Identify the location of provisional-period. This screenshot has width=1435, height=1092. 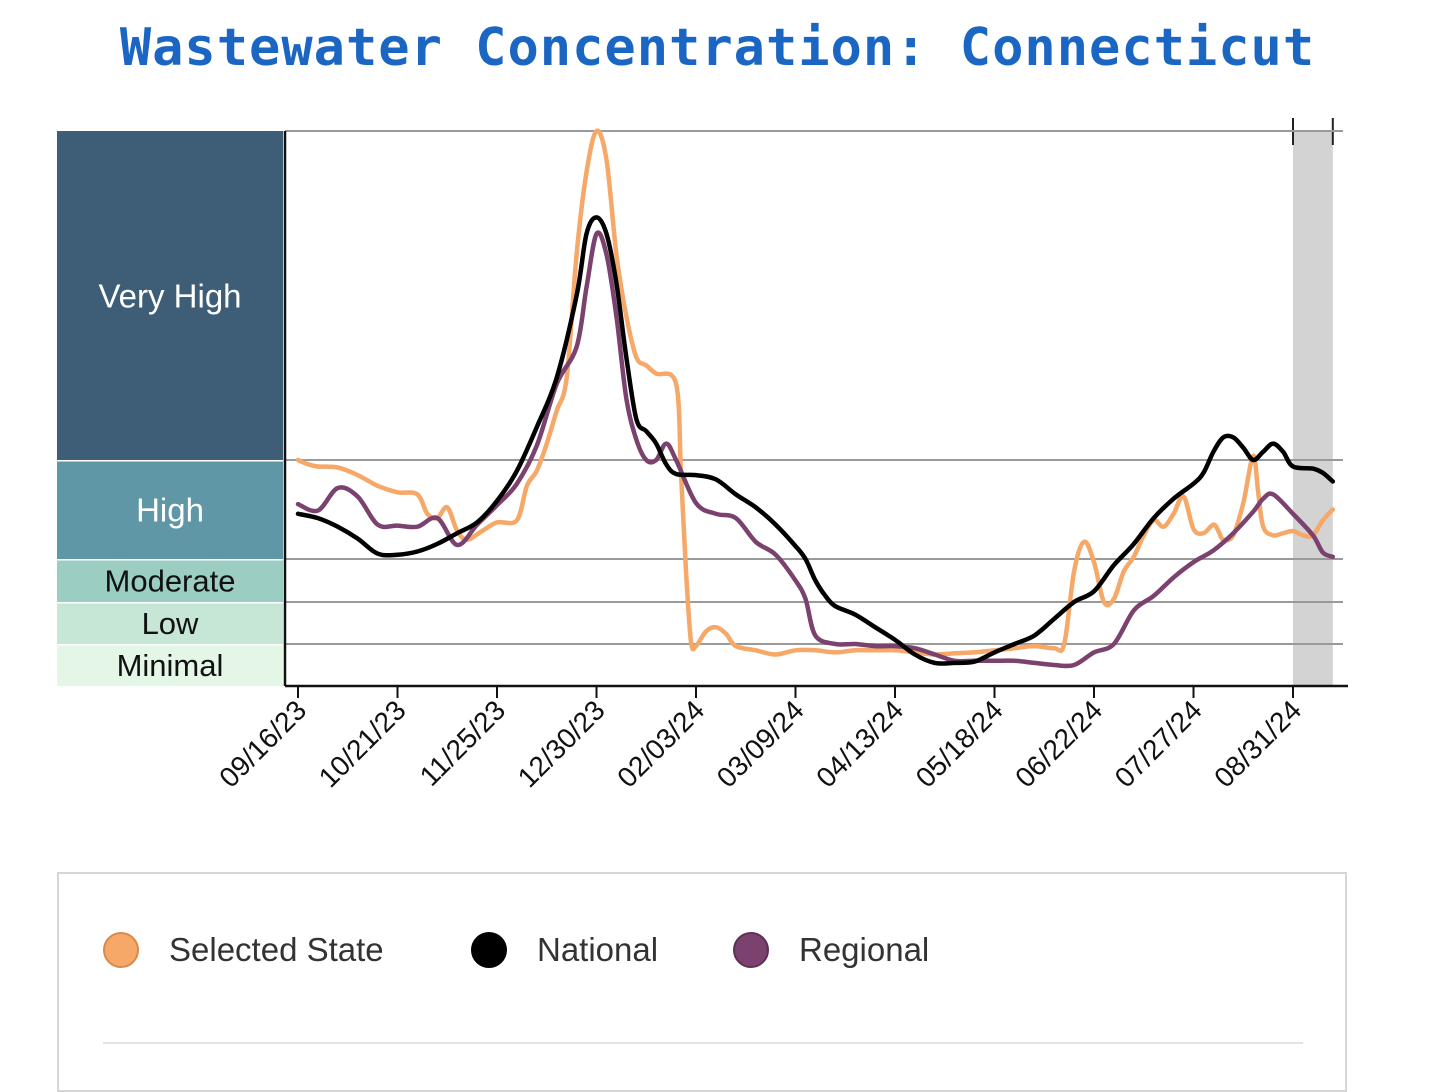
(1313, 402).